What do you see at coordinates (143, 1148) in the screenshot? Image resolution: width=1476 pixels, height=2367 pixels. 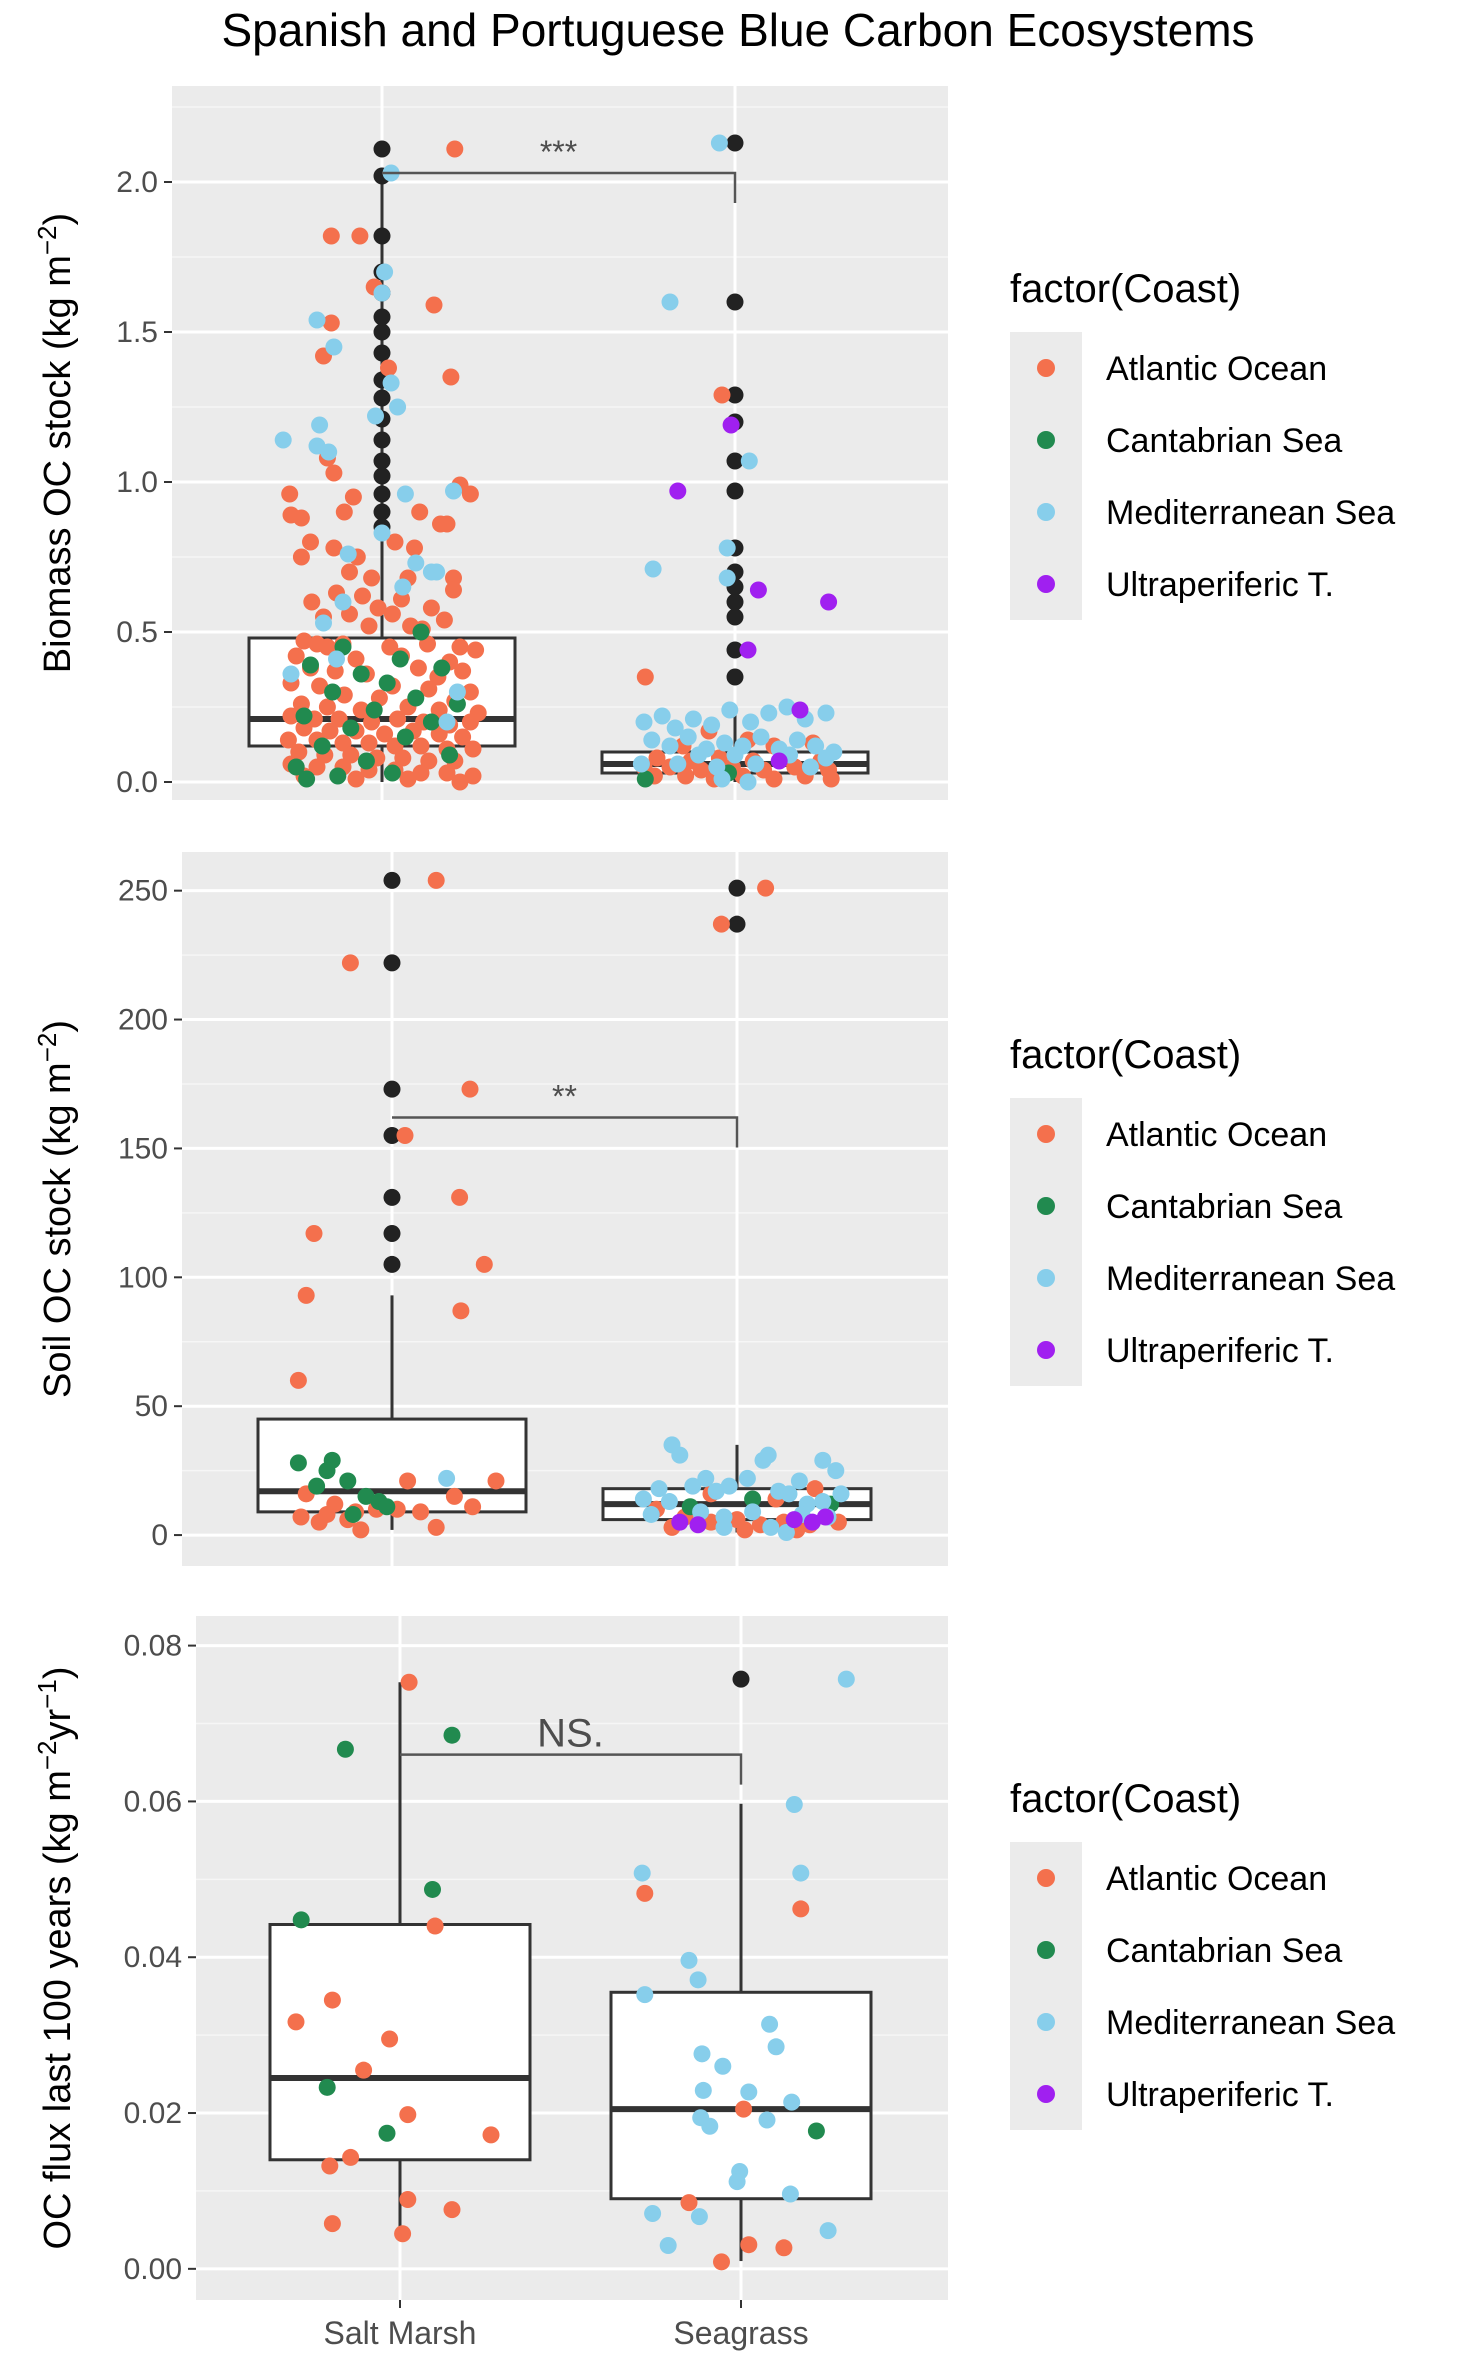 I see `y-tick-label: 150` at bounding box center [143, 1148].